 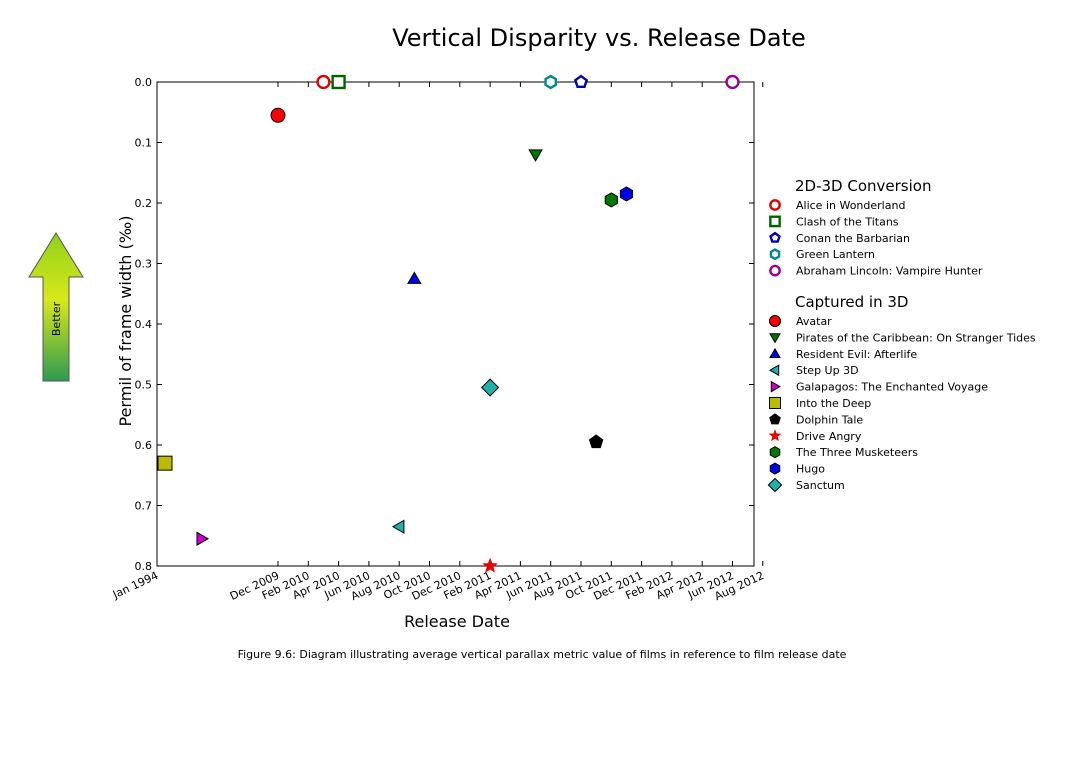 I want to click on legend-marker-dolphin-tale, so click(x=775, y=419).